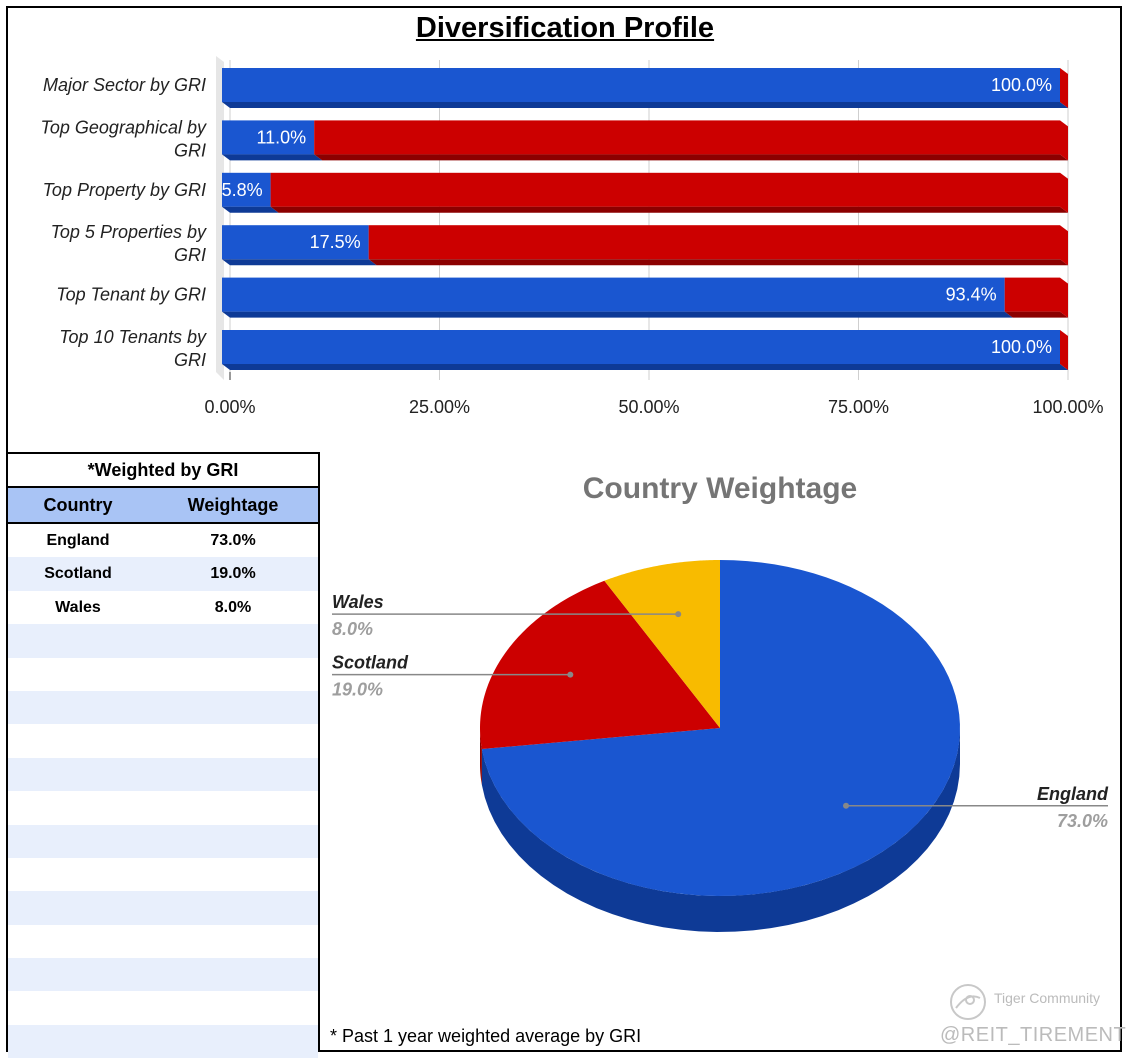 Image resolution: width=1130 pixels, height=1062 pixels. What do you see at coordinates (648, 407) in the screenshot?
I see `x-tick-label: 50.00%` at bounding box center [648, 407].